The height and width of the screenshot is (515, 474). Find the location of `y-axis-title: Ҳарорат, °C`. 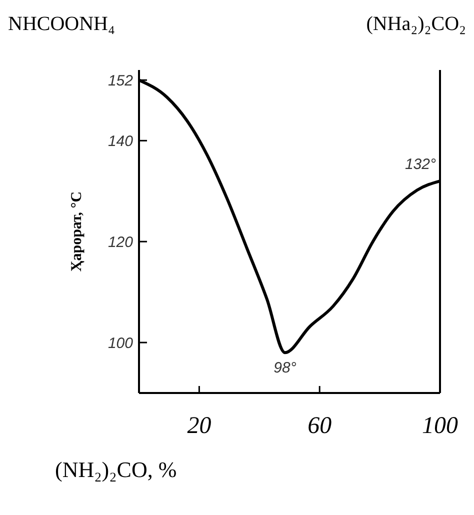

y-axis-title: Ҳарорат, °C is located at coordinates (77, 231).